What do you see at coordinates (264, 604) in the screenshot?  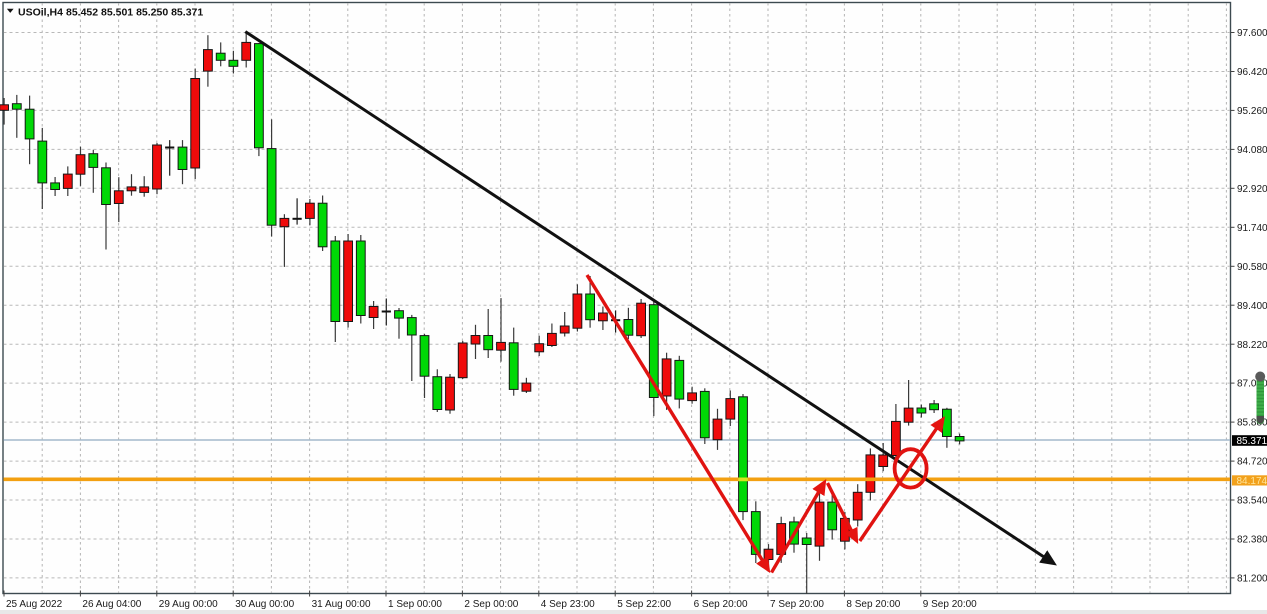 I see `svg-text: 30 Aug 00:00` at bounding box center [264, 604].